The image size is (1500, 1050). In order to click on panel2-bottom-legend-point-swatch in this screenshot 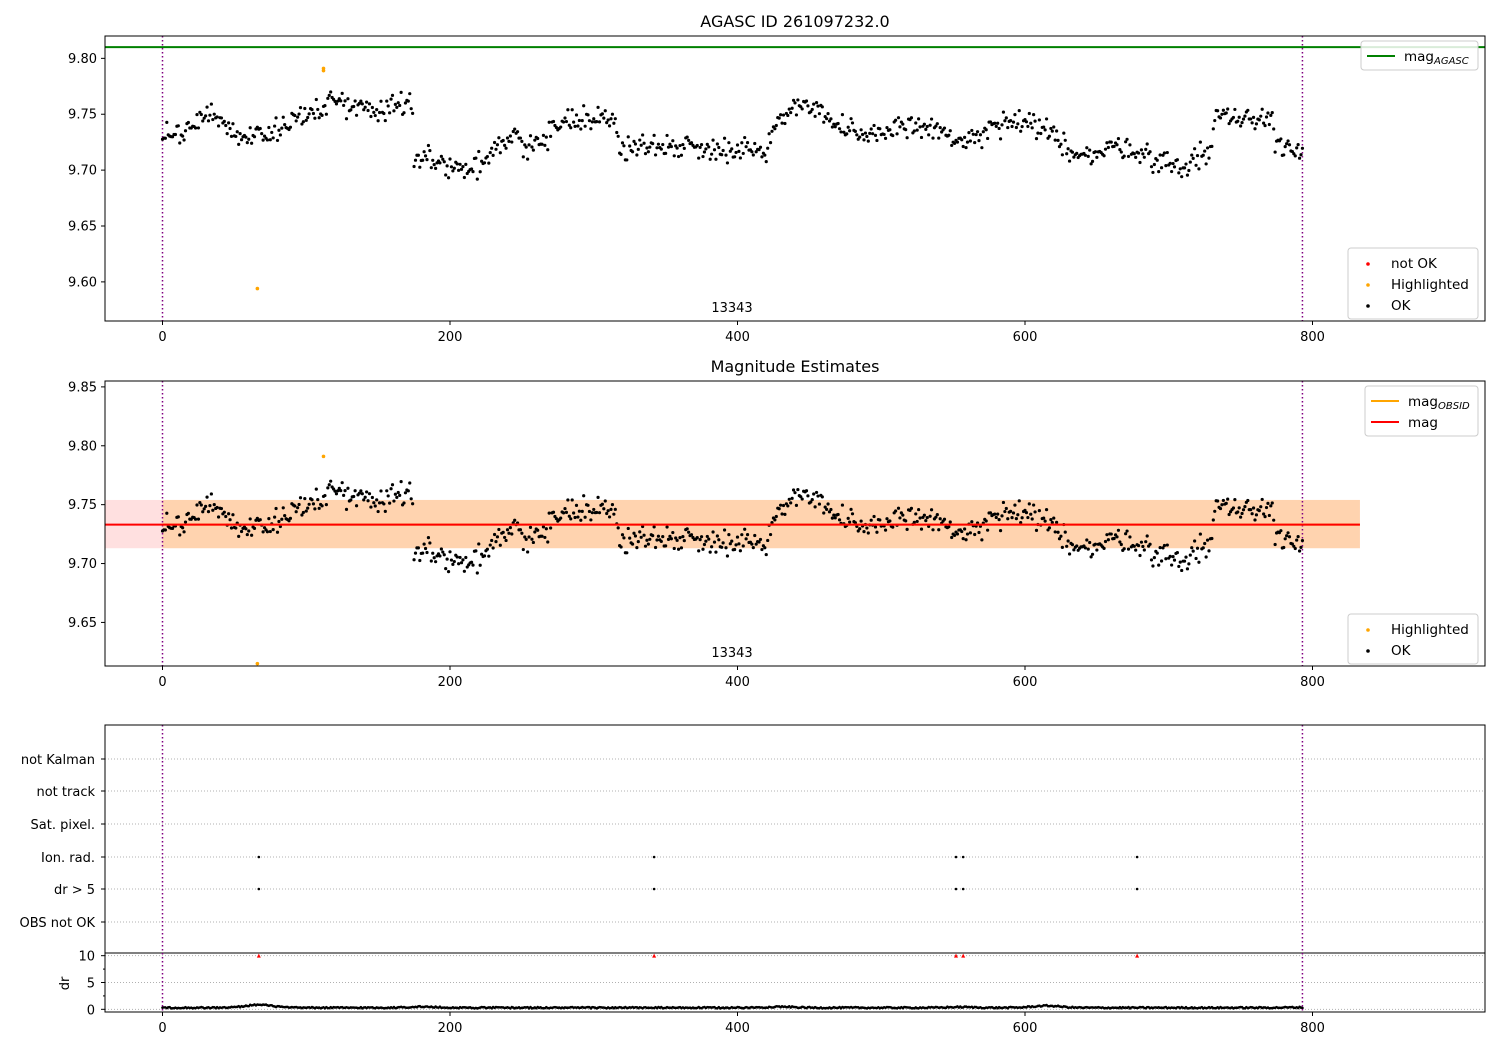, I will do `click(1368, 630)`.